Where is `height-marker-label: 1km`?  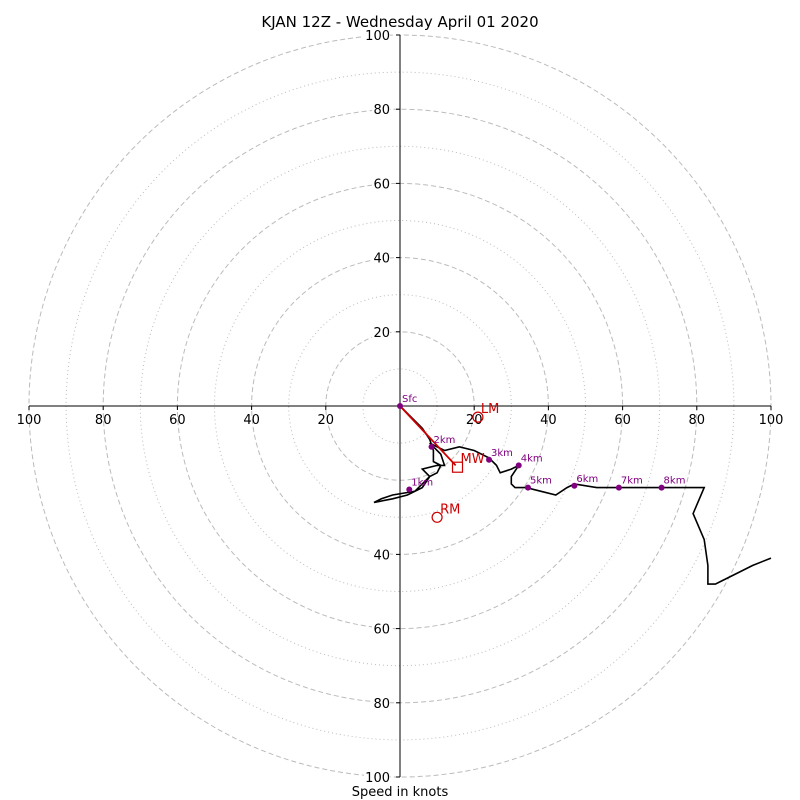
height-marker-label: 1km is located at coordinates (422, 482).